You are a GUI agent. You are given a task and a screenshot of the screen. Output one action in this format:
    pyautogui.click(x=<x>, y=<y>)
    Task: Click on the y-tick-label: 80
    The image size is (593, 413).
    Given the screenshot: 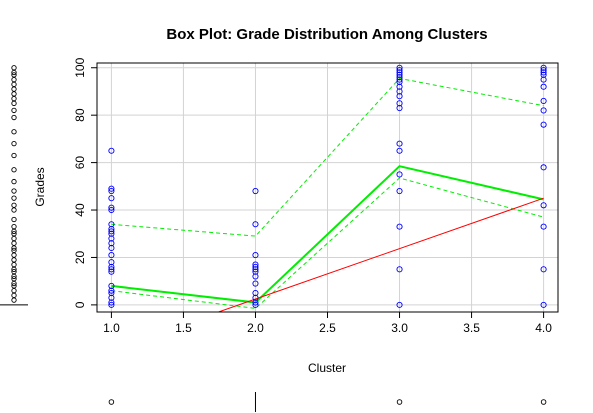 What is the action you would take?
    pyautogui.click(x=80, y=115)
    